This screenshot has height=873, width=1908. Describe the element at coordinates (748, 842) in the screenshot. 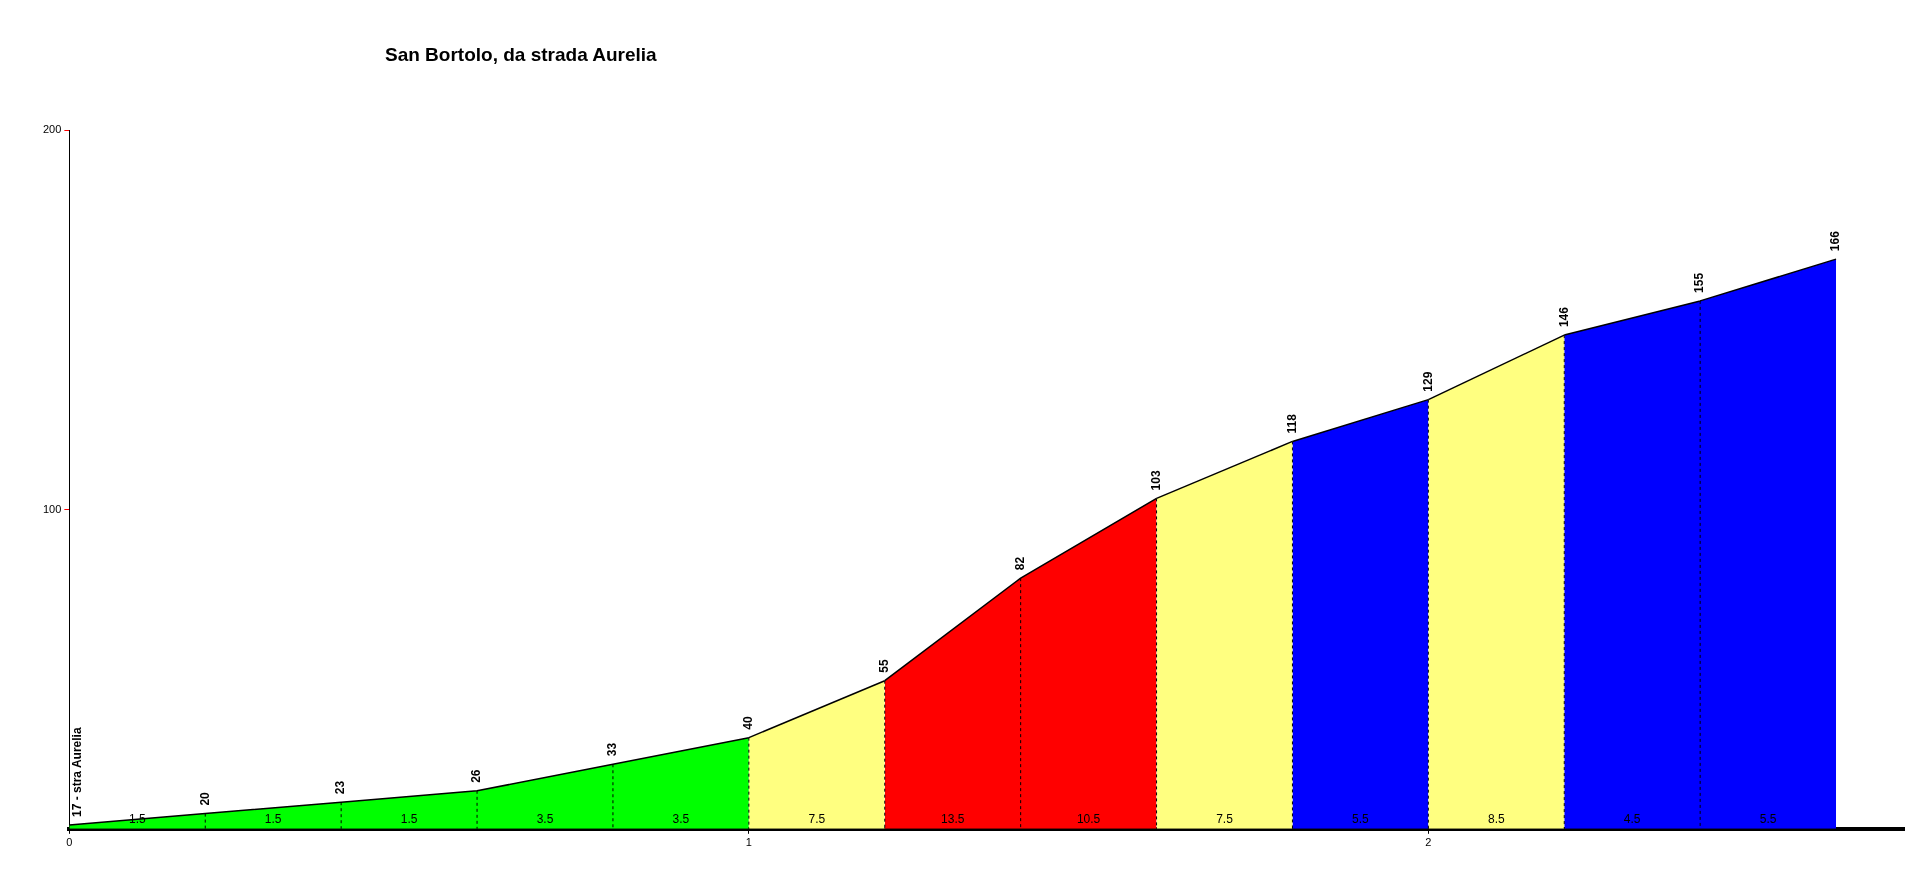

I see `x-tick-label: 1` at that location.